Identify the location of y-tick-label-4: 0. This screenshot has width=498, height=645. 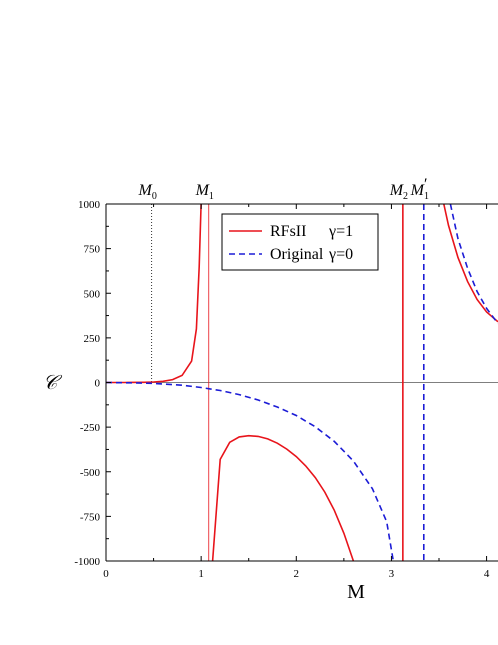
(98, 384).